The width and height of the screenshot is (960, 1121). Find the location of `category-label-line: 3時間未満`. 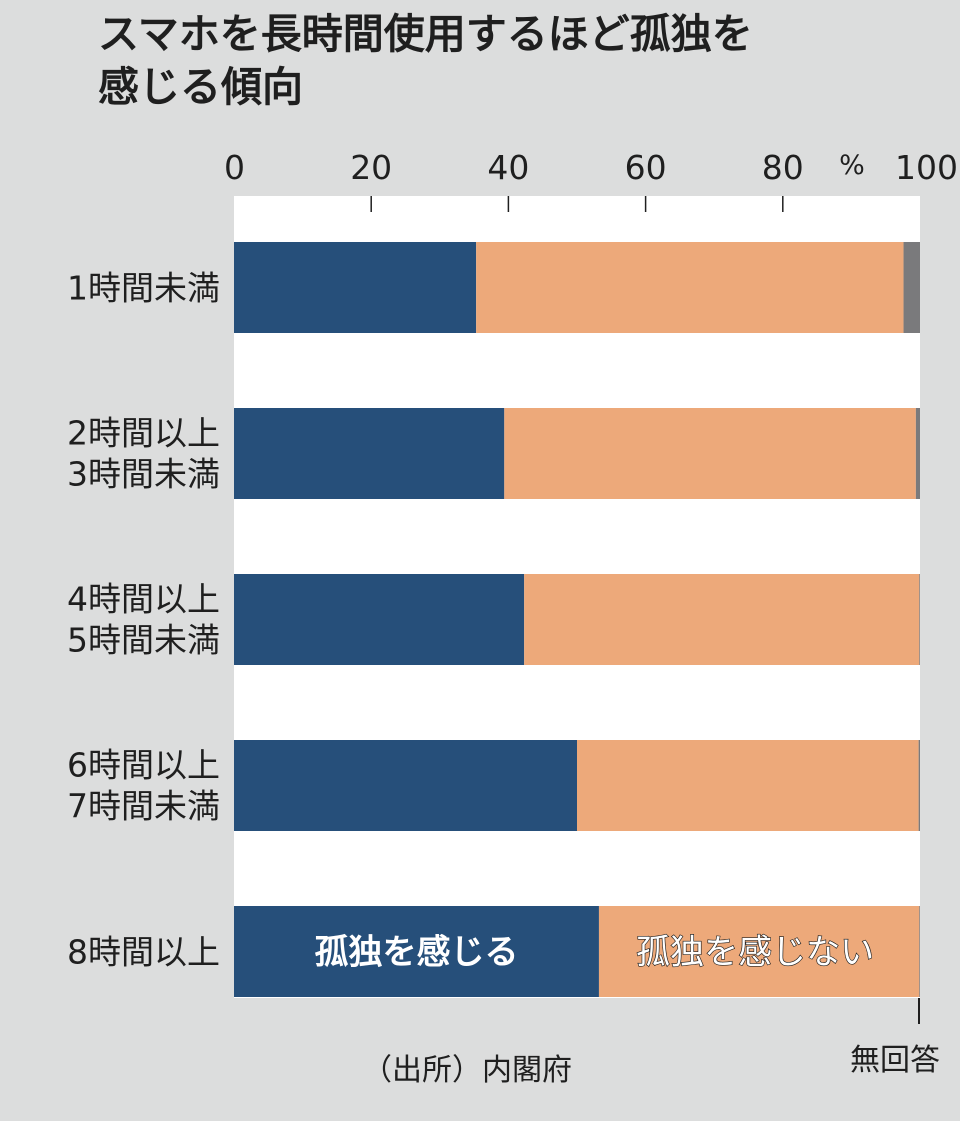

category-label-line: 3時間未満 is located at coordinates (143, 474).